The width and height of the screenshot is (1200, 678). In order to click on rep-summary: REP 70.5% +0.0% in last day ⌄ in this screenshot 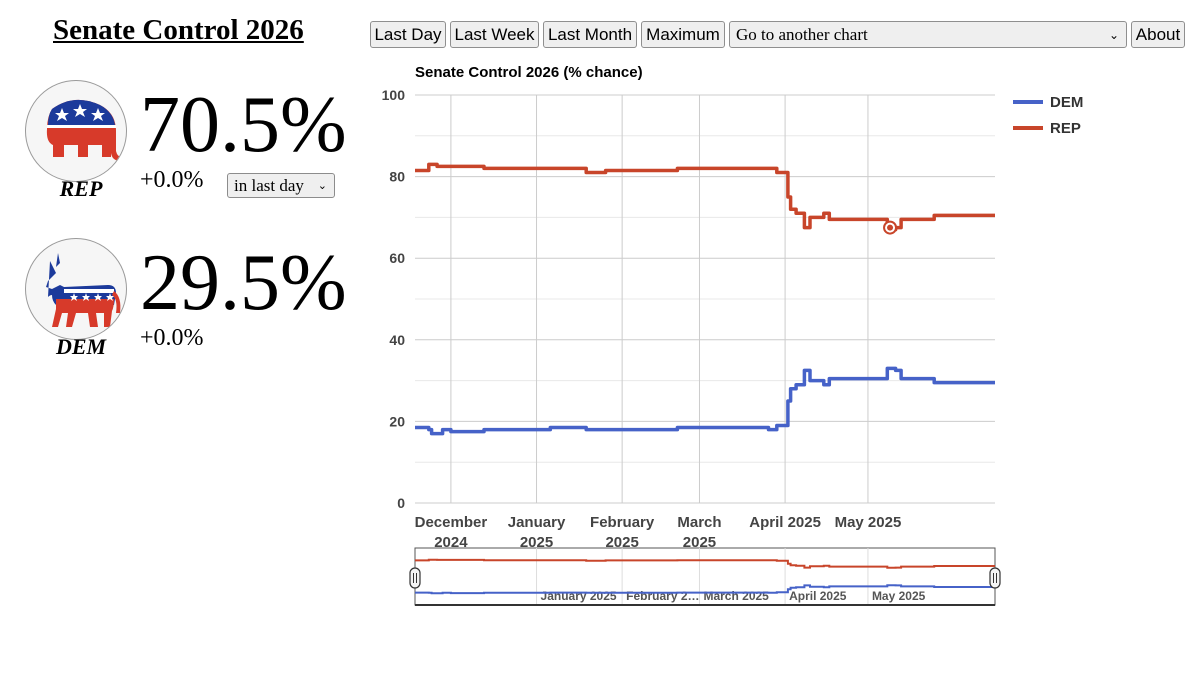, I will do `click(195, 155)`.